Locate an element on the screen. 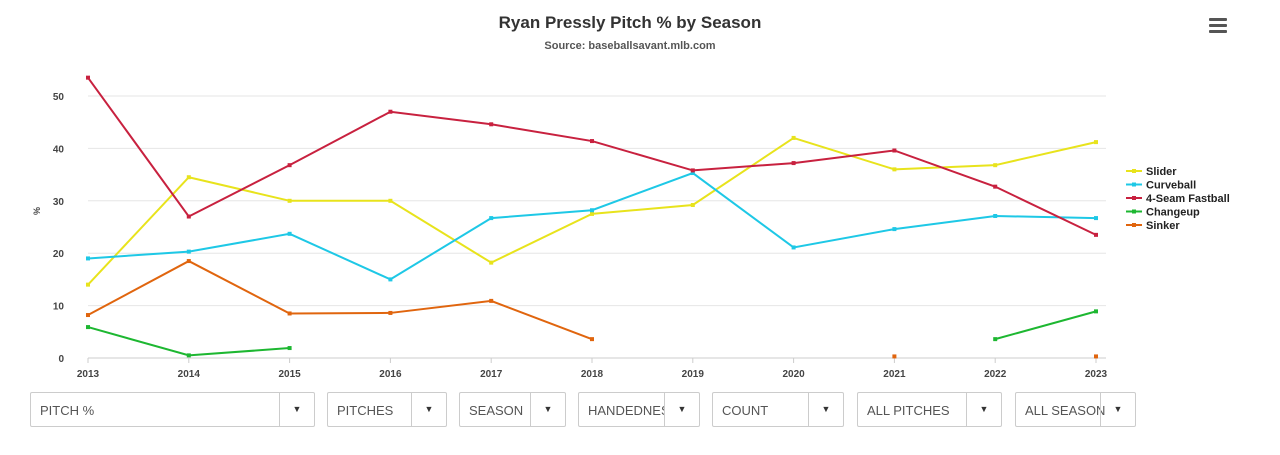  legend-item-curveball: Curveball is located at coordinates (1161, 186).